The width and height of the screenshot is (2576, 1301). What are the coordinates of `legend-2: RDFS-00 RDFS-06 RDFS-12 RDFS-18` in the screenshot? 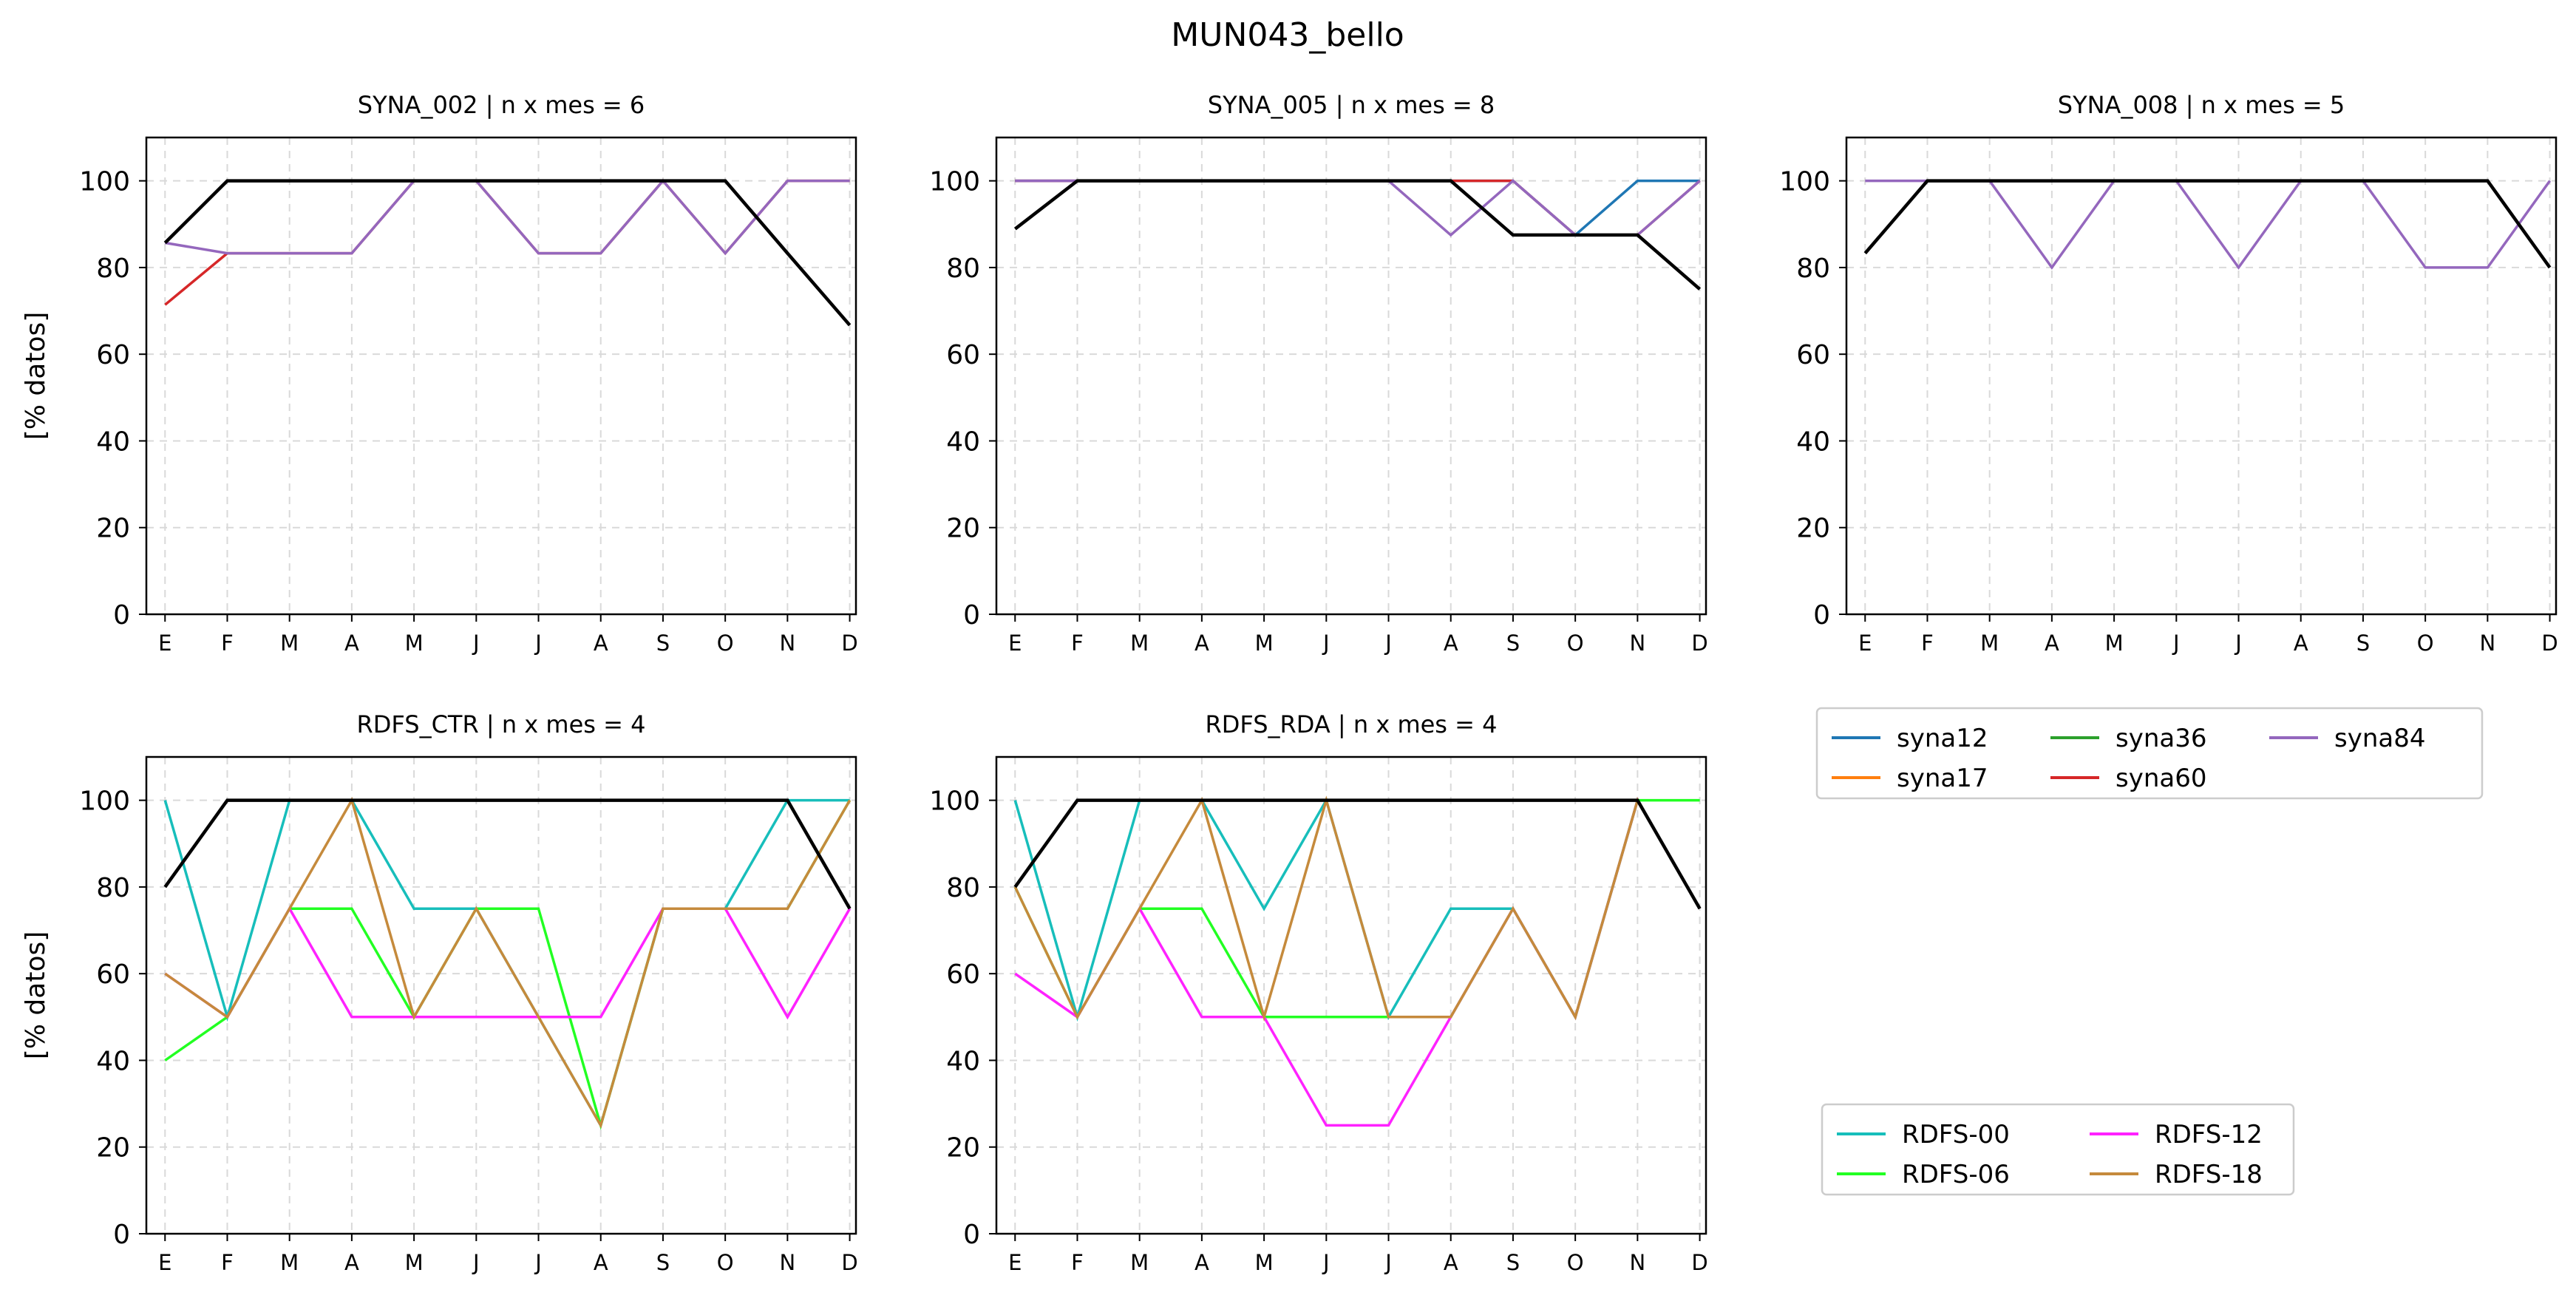 It's located at (2058, 1149).